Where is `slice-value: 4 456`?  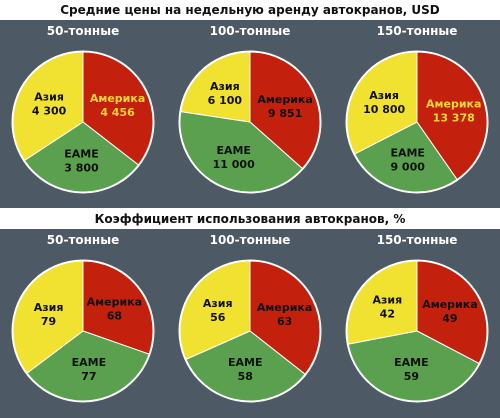
slice-value: 4 456 is located at coordinates (117, 112).